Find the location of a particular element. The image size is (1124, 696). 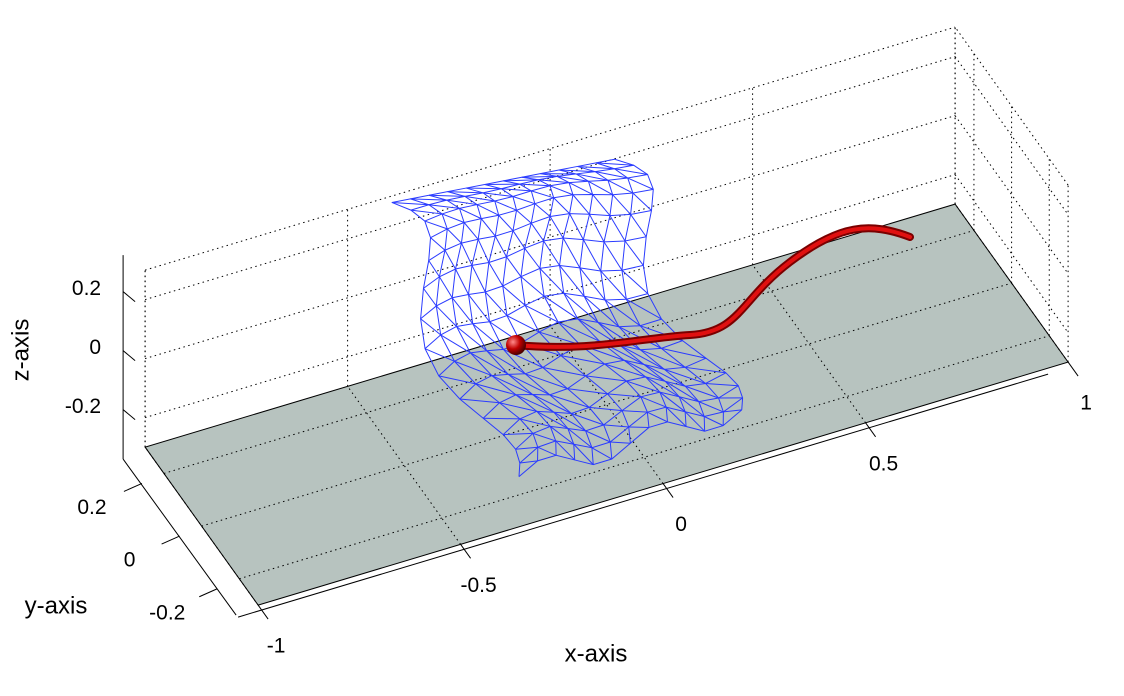

y-tick-label: -0.2 is located at coordinates (167, 612).